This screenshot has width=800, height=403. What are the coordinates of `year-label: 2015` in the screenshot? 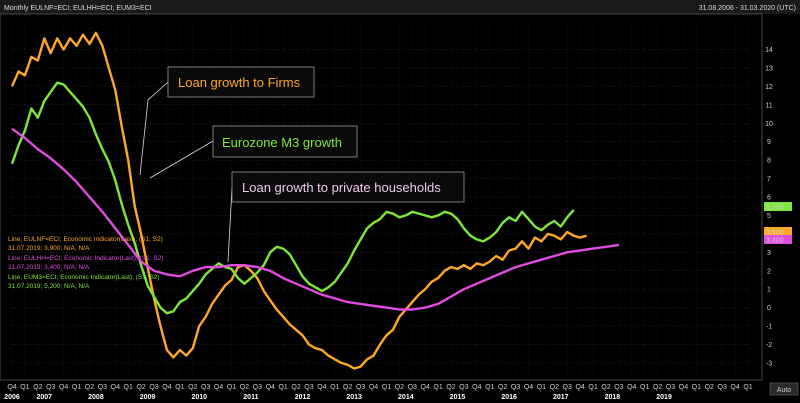 It's located at (458, 397).